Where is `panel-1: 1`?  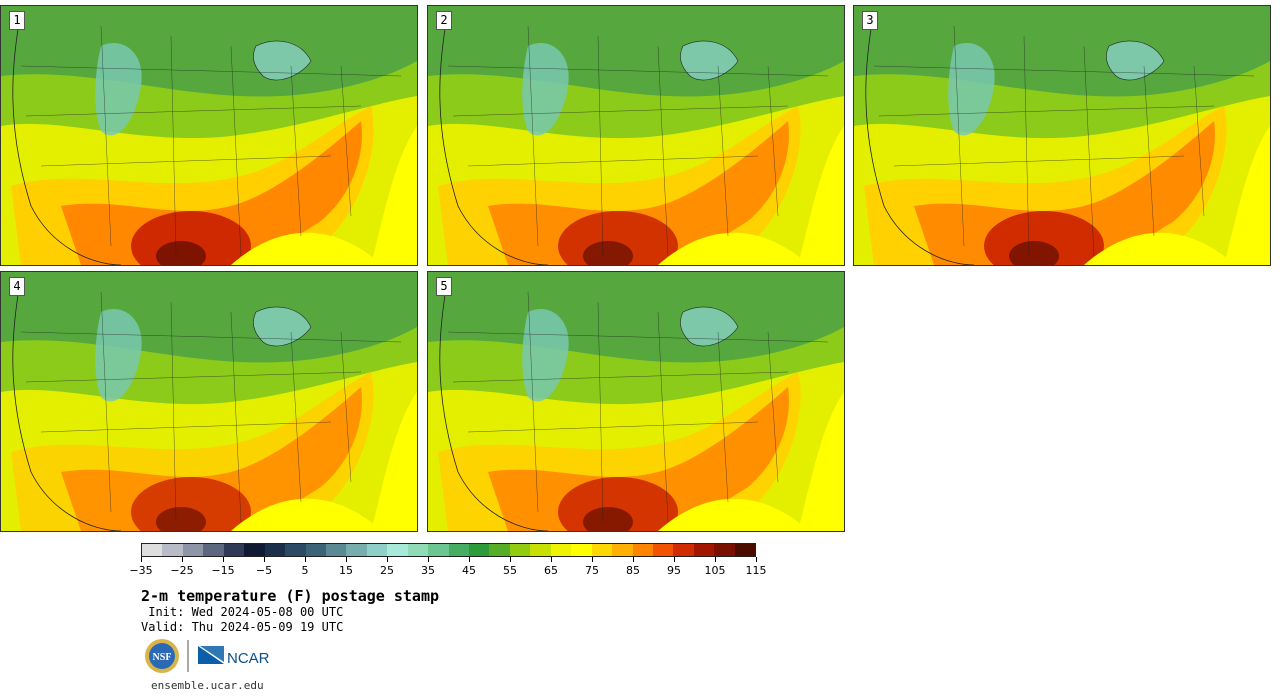
panel-1: 1 is located at coordinates (209, 135).